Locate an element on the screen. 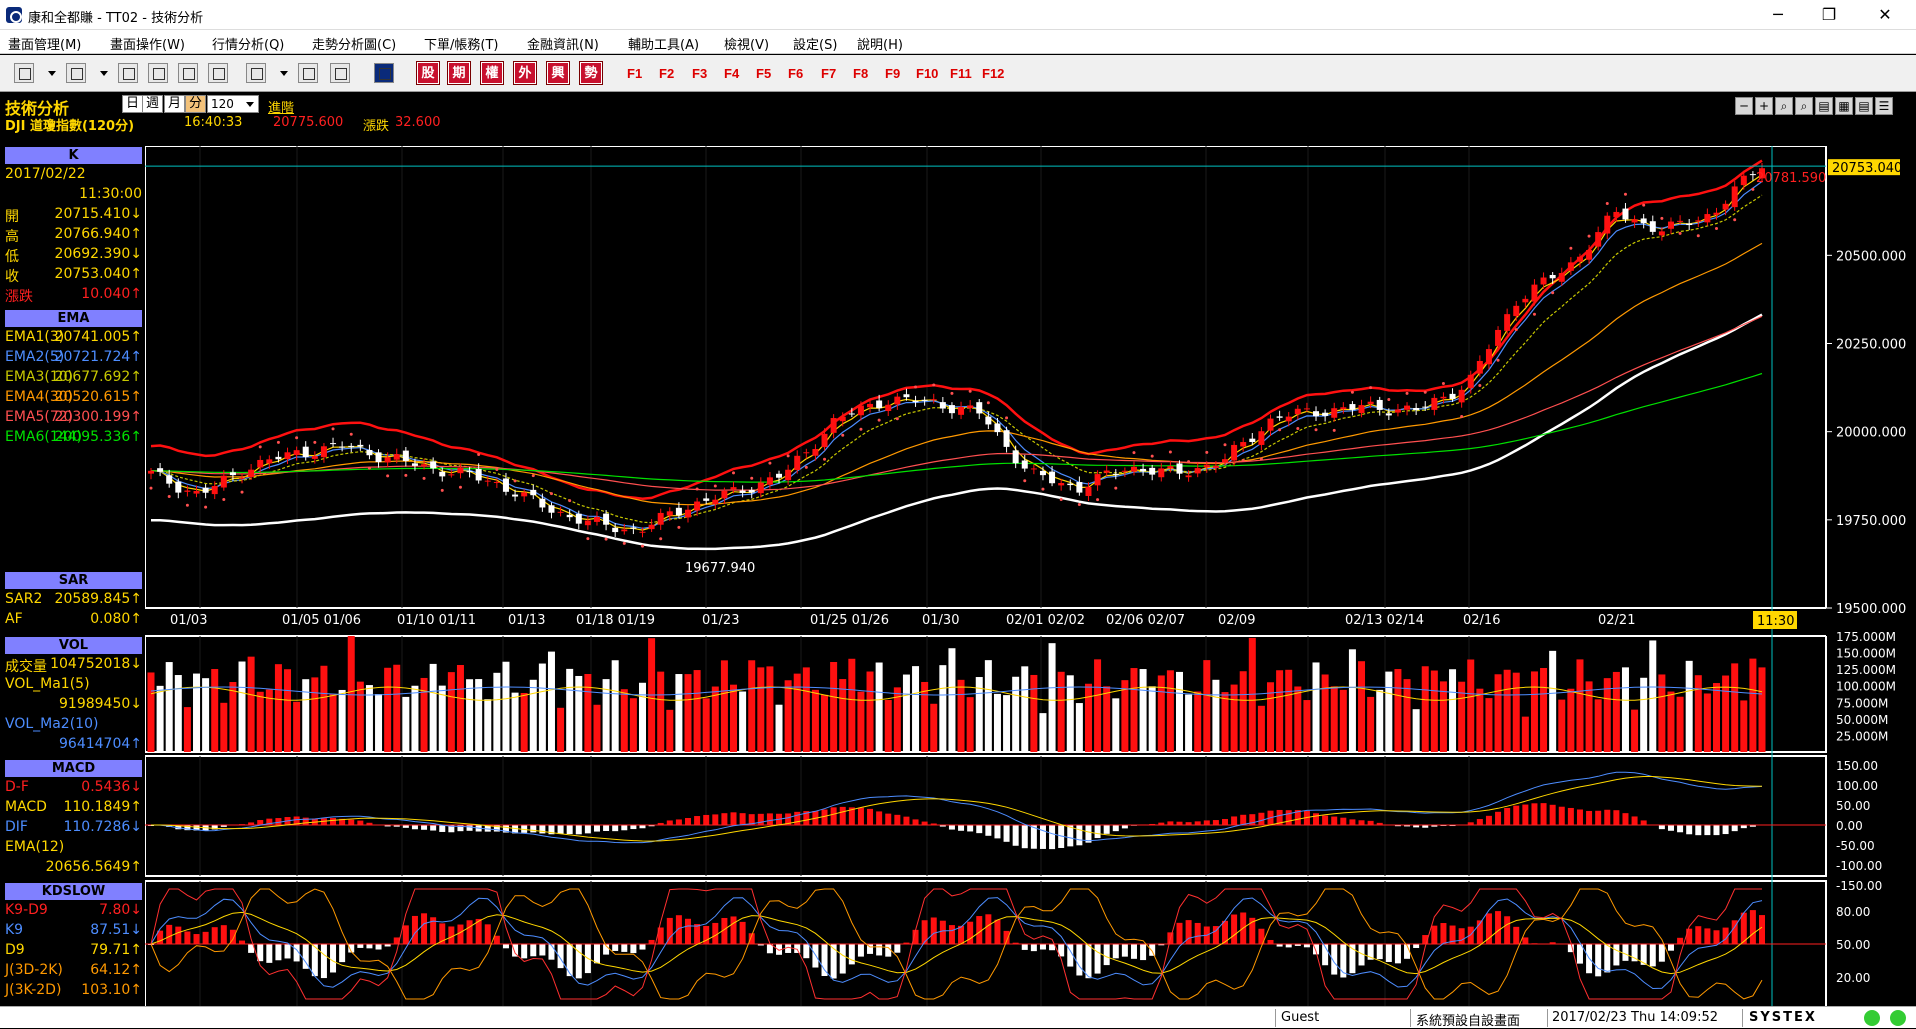  vol-row-label: VOL_Ma2(10) is located at coordinates (51, 724).